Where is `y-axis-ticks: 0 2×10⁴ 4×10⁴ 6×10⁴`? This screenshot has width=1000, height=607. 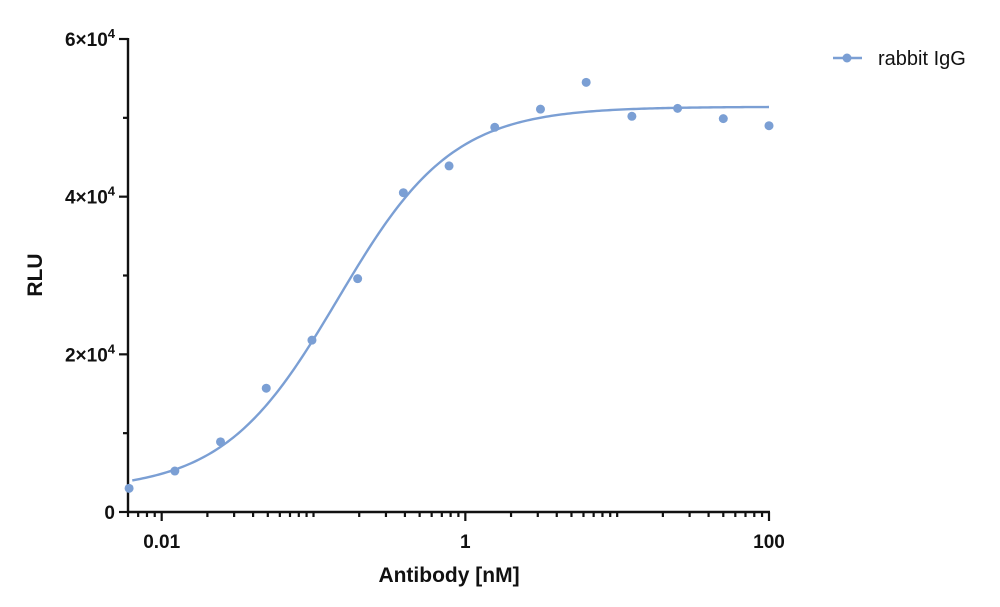
y-axis-ticks: 0 2×10⁴ 4×10⁴ 6×10⁴ is located at coordinates (96, 275).